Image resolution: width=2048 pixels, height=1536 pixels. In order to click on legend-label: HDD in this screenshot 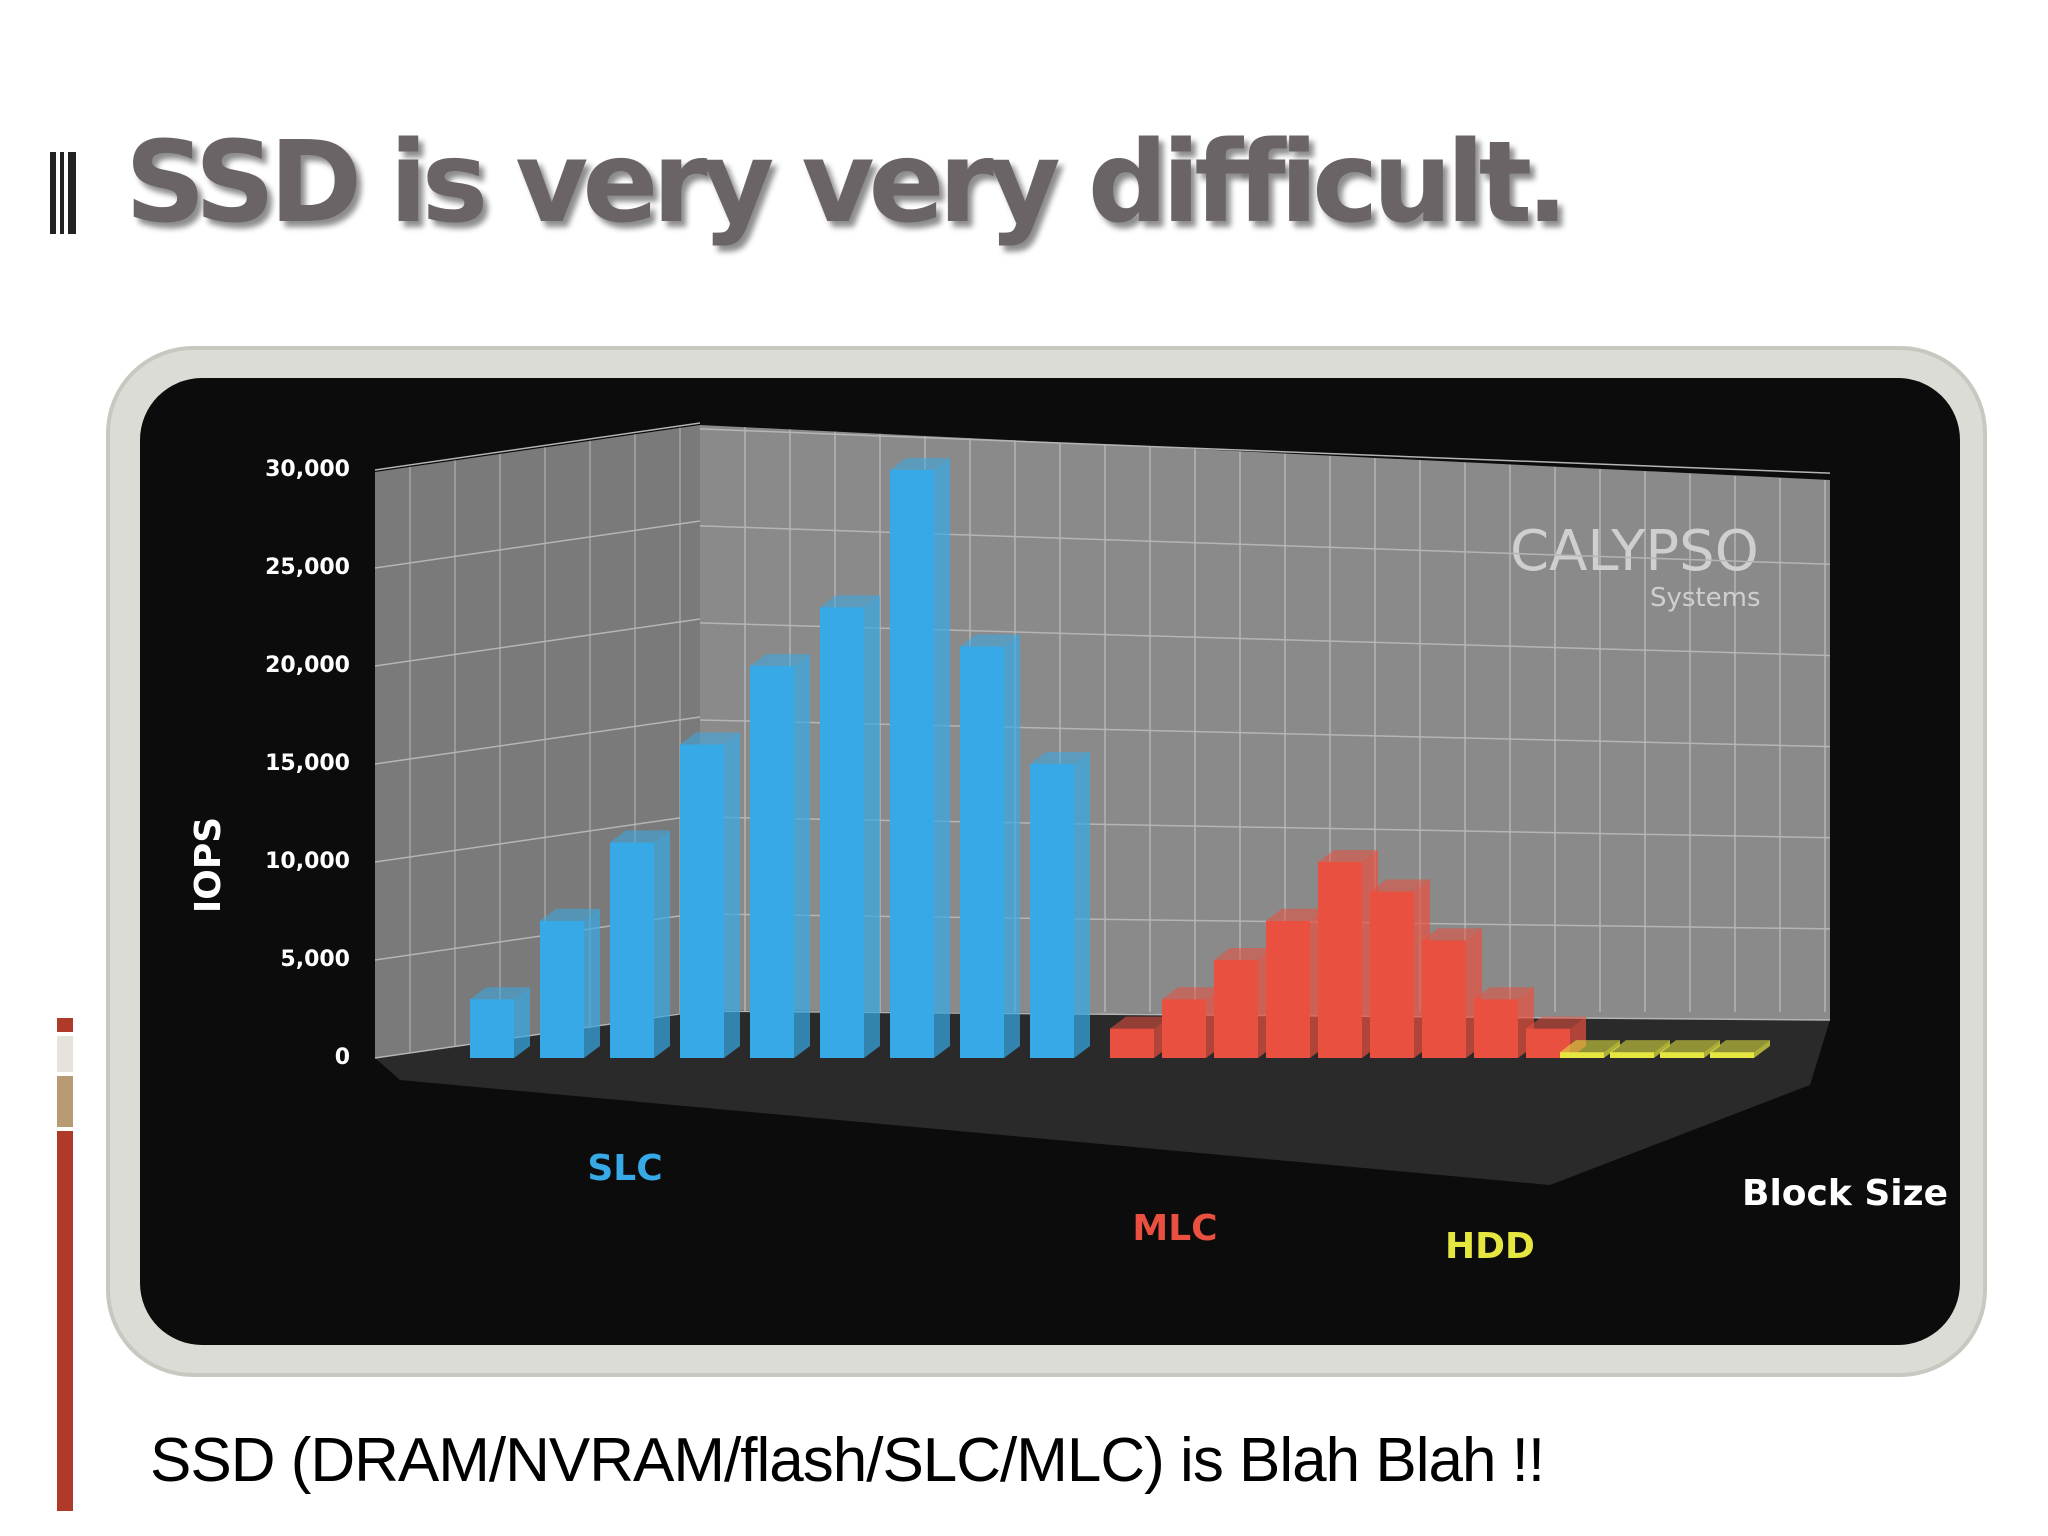, I will do `click(1490, 1246)`.